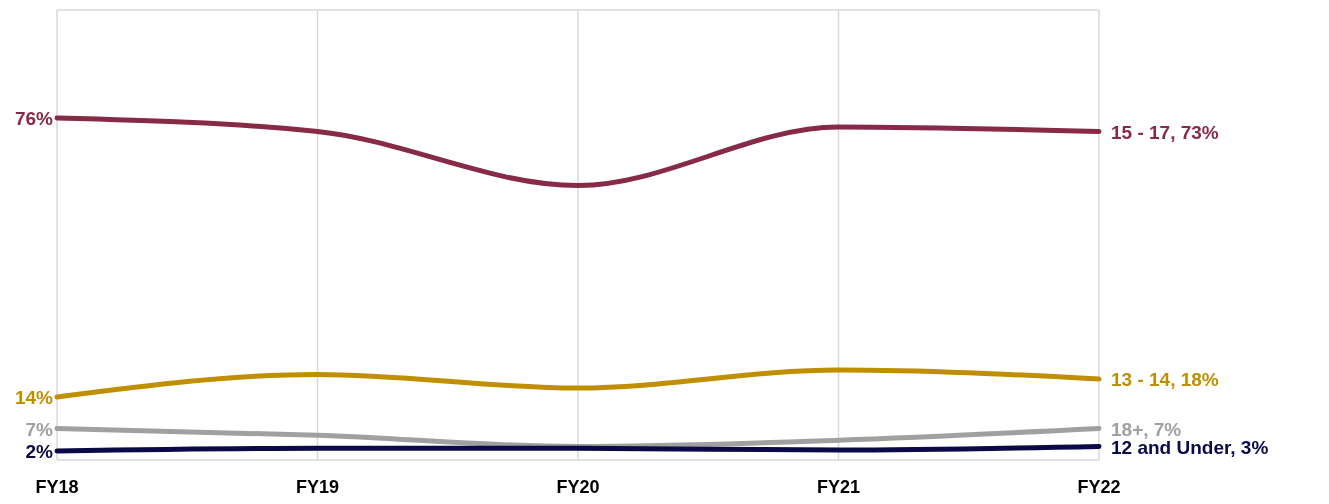 The width and height of the screenshot is (1329, 504). What do you see at coordinates (34, 118) in the screenshot?
I see `data-label: 76%` at bounding box center [34, 118].